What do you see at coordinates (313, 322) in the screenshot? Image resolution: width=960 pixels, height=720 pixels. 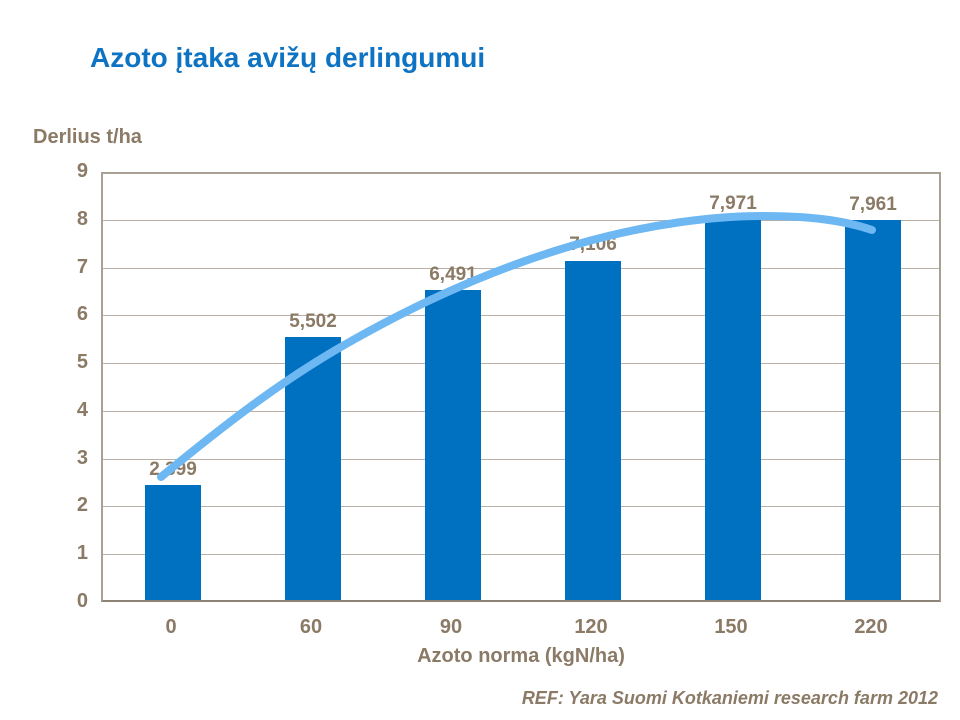 I see `bar-value-label: 5,502` at bounding box center [313, 322].